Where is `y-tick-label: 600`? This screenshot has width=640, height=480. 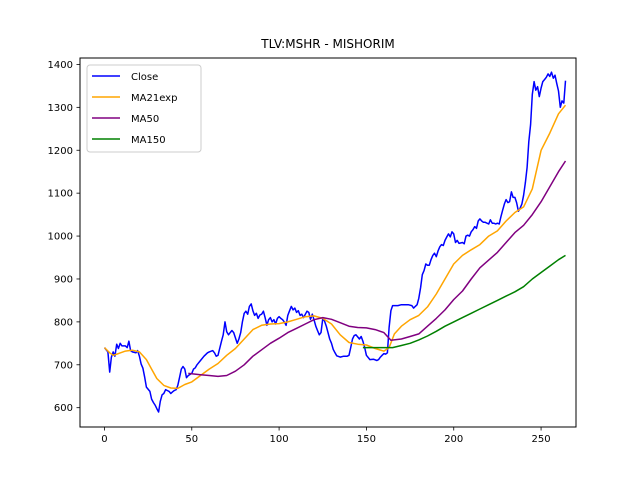 y-tick-label: 600 is located at coordinates (63, 408).